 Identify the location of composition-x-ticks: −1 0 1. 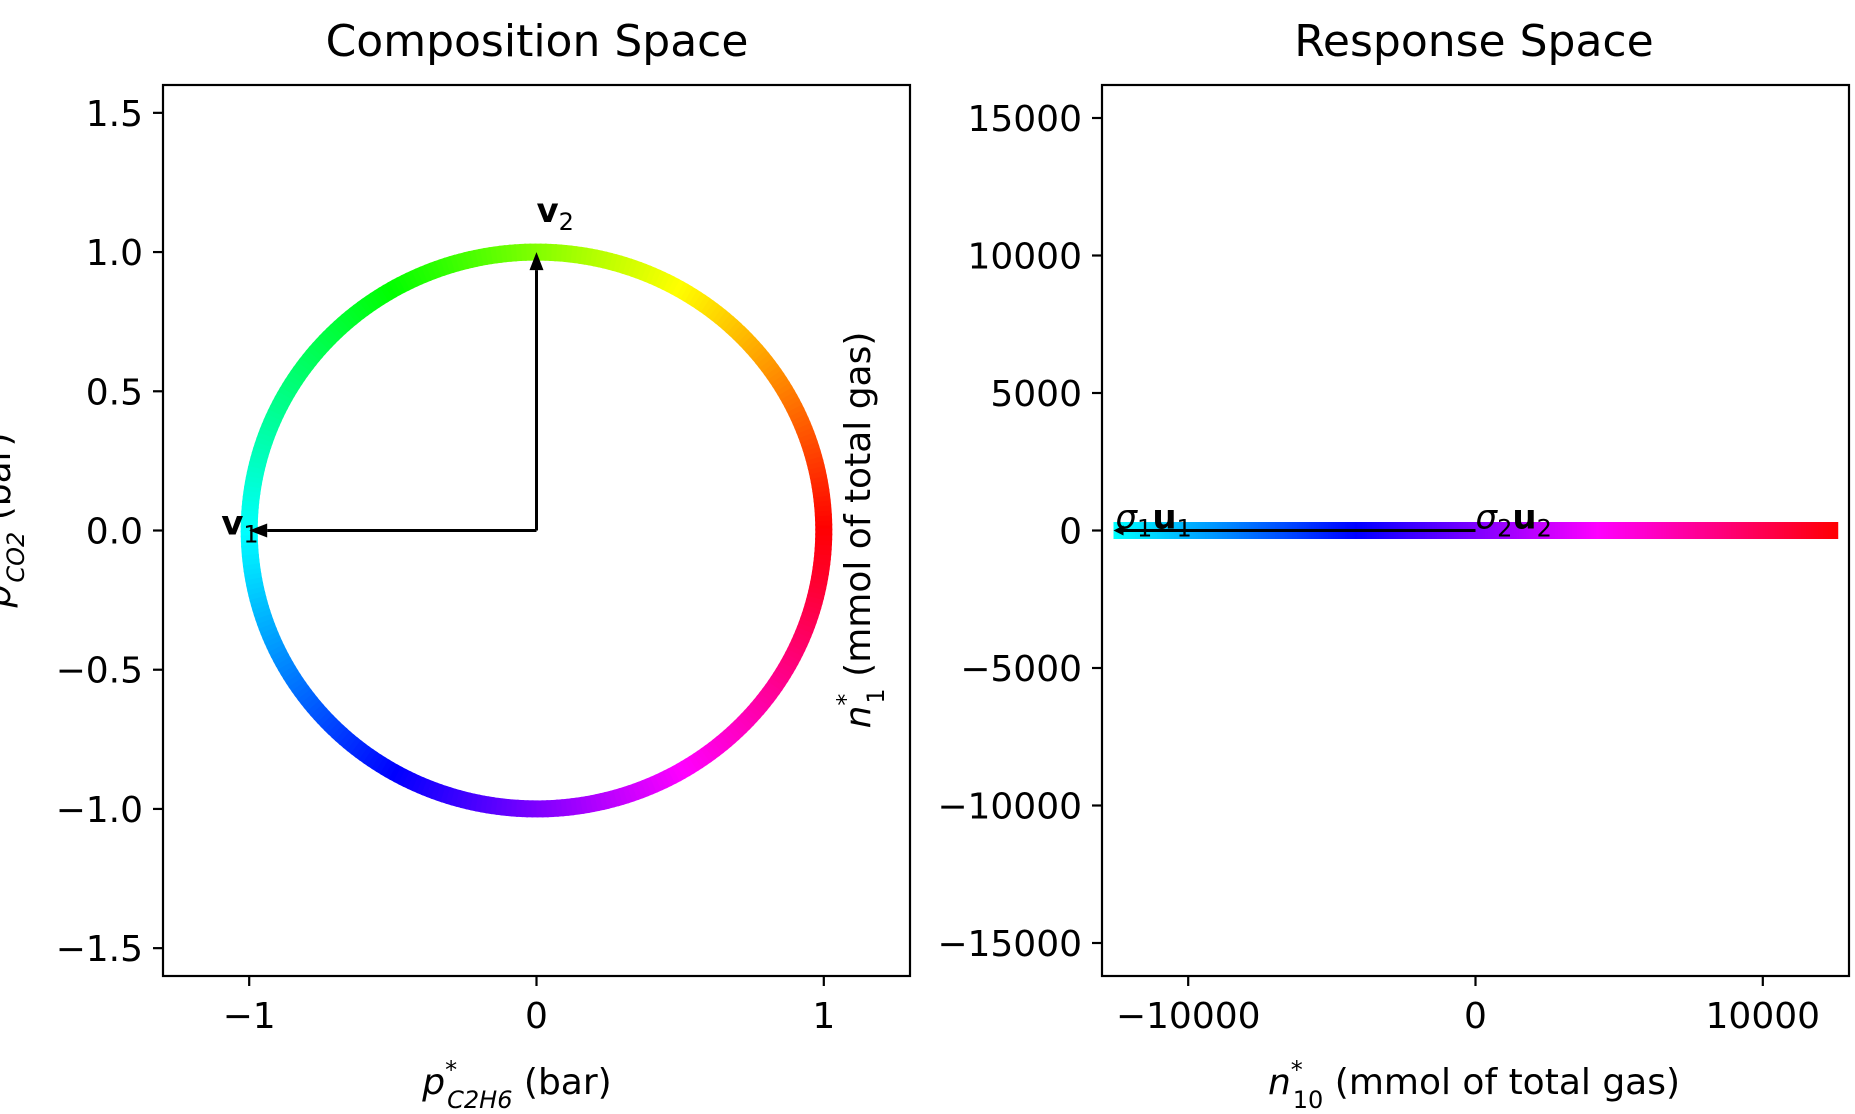
(529, 1006).